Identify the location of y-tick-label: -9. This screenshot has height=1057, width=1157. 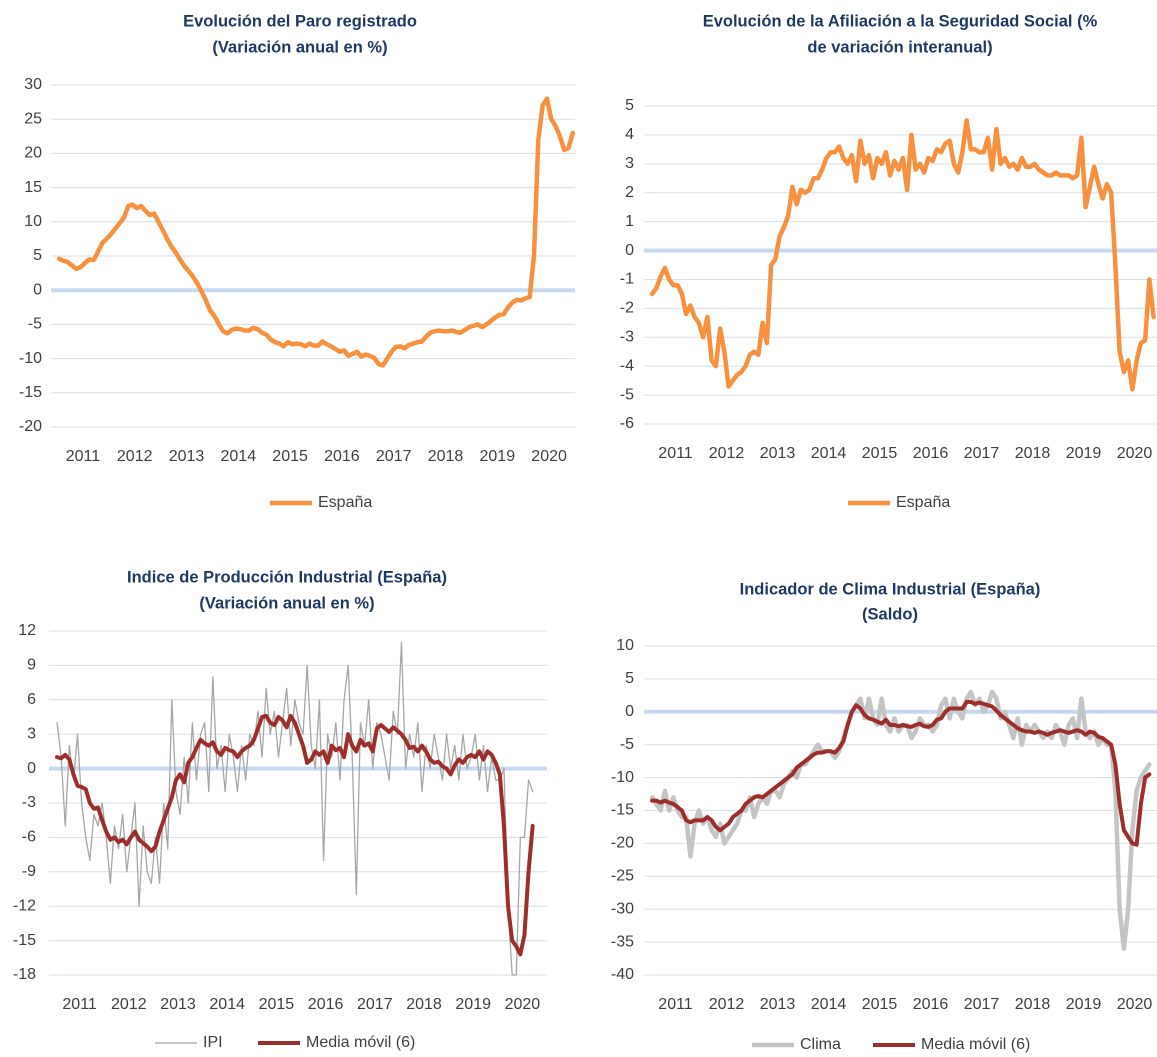
(29, 871).